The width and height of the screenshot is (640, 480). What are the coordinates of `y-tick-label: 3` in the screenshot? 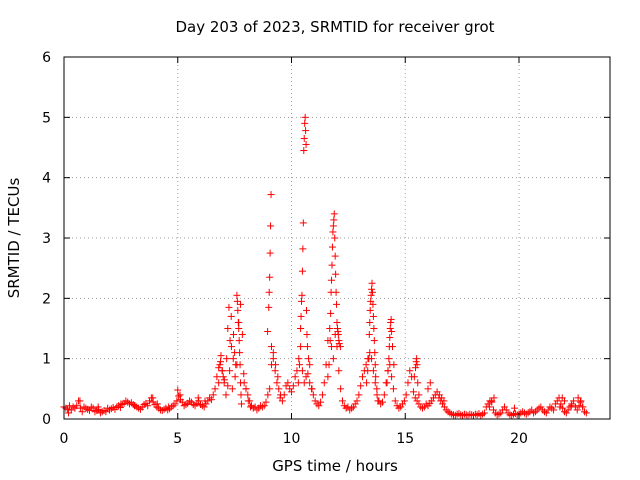 It's located at (46, 239).